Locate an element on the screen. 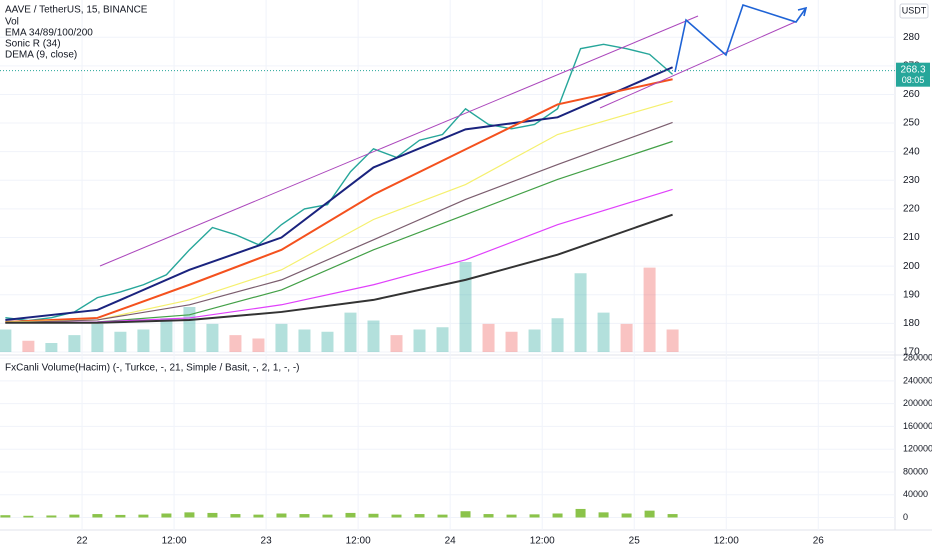 This screenshot has width=932, height=550. y-tick-label: 230 is located at coordinates (911, 180).